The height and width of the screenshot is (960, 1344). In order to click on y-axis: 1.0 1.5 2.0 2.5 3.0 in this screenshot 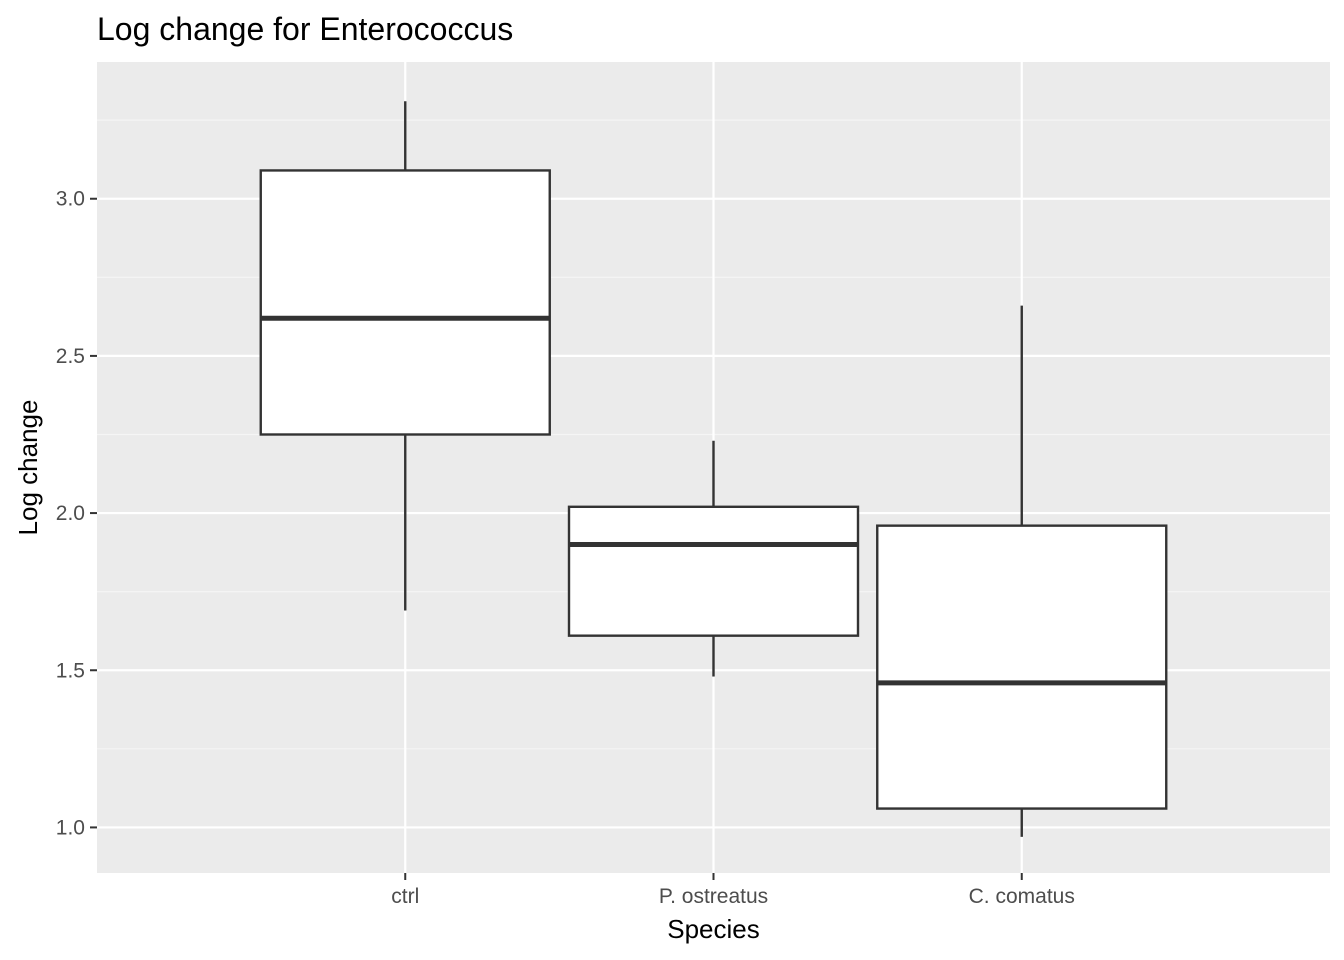, I will do `click(76, 513)`.